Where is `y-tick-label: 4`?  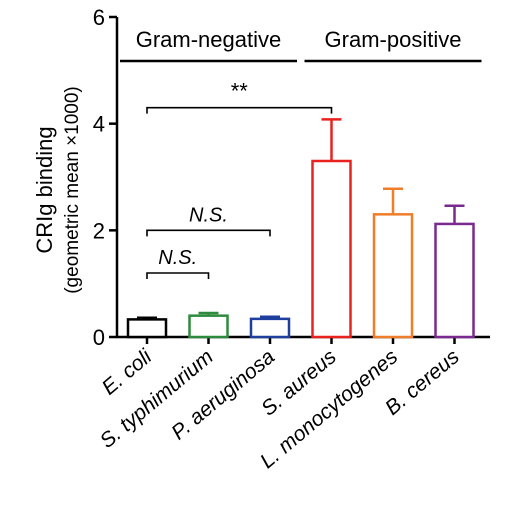
y-tick-label: 4 is located at coordinates (99, 124).